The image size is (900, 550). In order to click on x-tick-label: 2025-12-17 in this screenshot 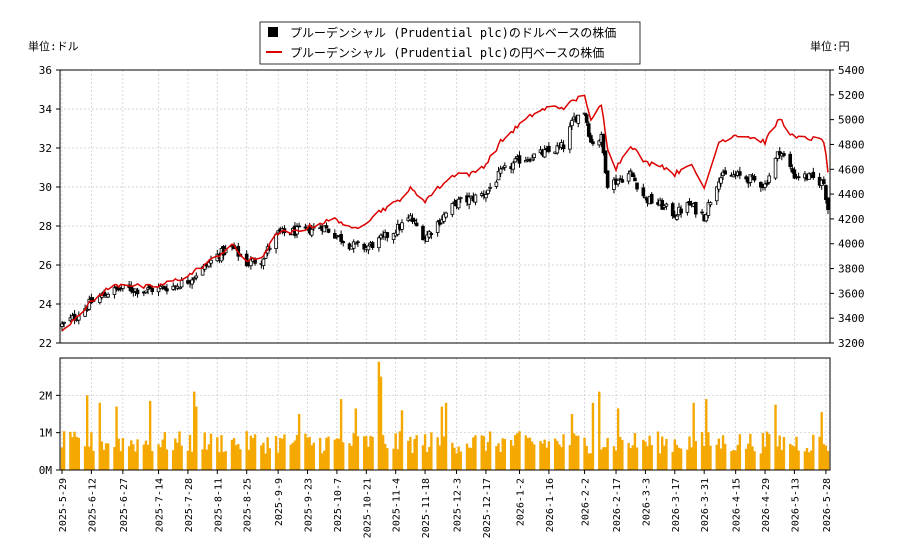, I will do `click(487, 508)`.